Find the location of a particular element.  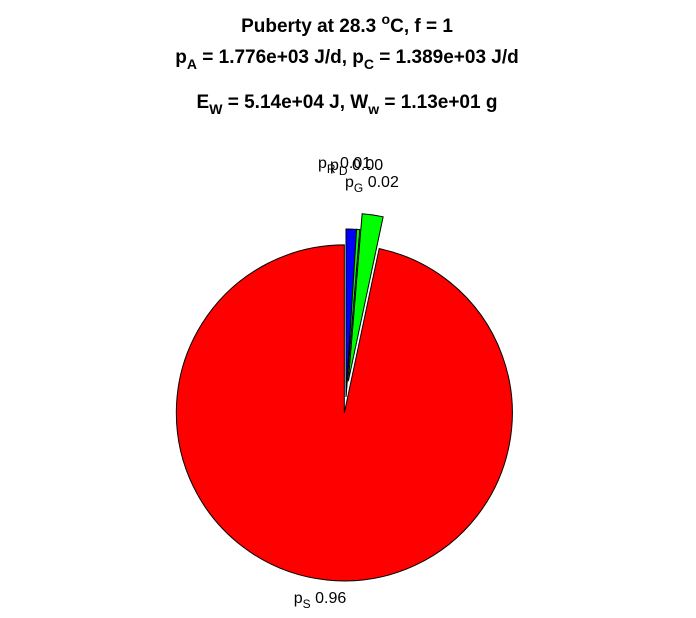

title-line-1: Puberty at 28.3 oC, f = 1 is located at coordinates (347, 24).